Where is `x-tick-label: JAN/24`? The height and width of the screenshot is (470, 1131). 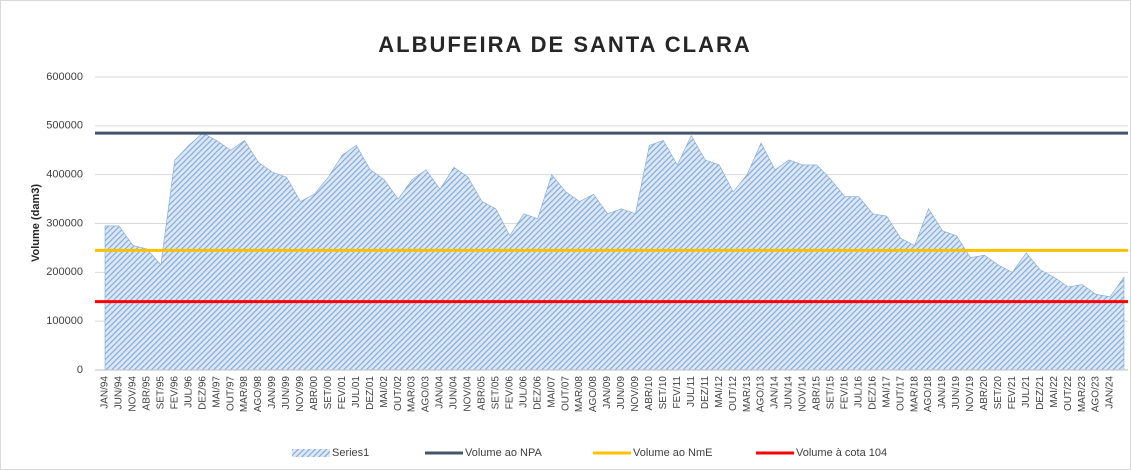 x-tick-label: JAN/24 is located at coordinates (1110, 392).